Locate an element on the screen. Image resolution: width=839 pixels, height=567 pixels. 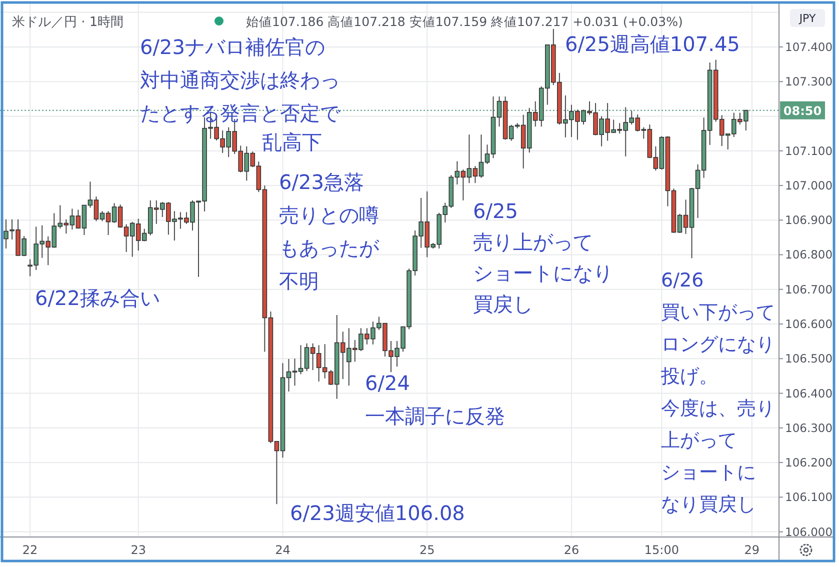
annotation: 6/25週高値107.45 is located at coordinates (652, 44).